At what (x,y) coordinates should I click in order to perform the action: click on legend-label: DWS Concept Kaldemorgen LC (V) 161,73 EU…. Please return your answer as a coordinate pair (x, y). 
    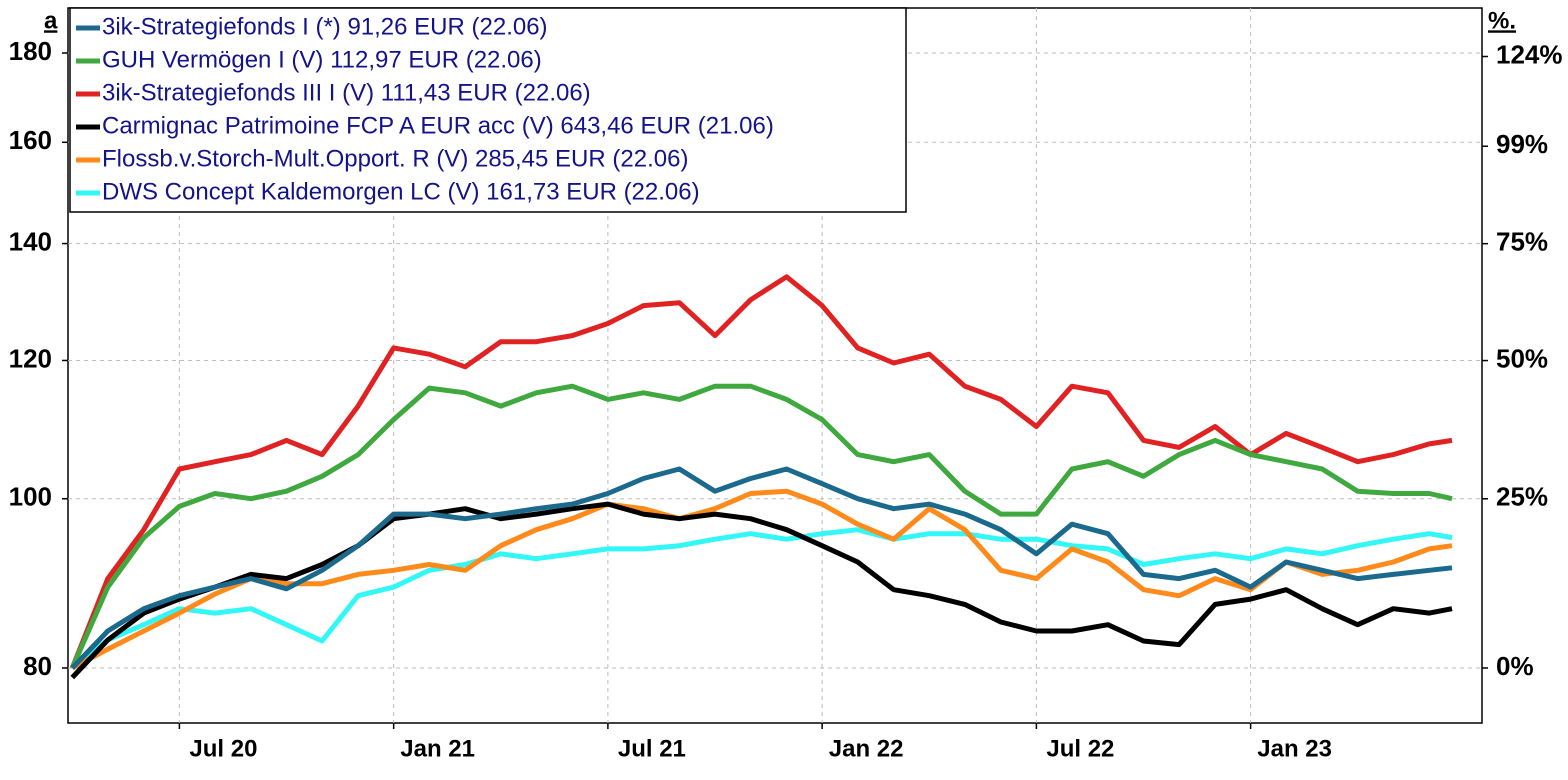
    Looking at the image, I should click on (401, 191).